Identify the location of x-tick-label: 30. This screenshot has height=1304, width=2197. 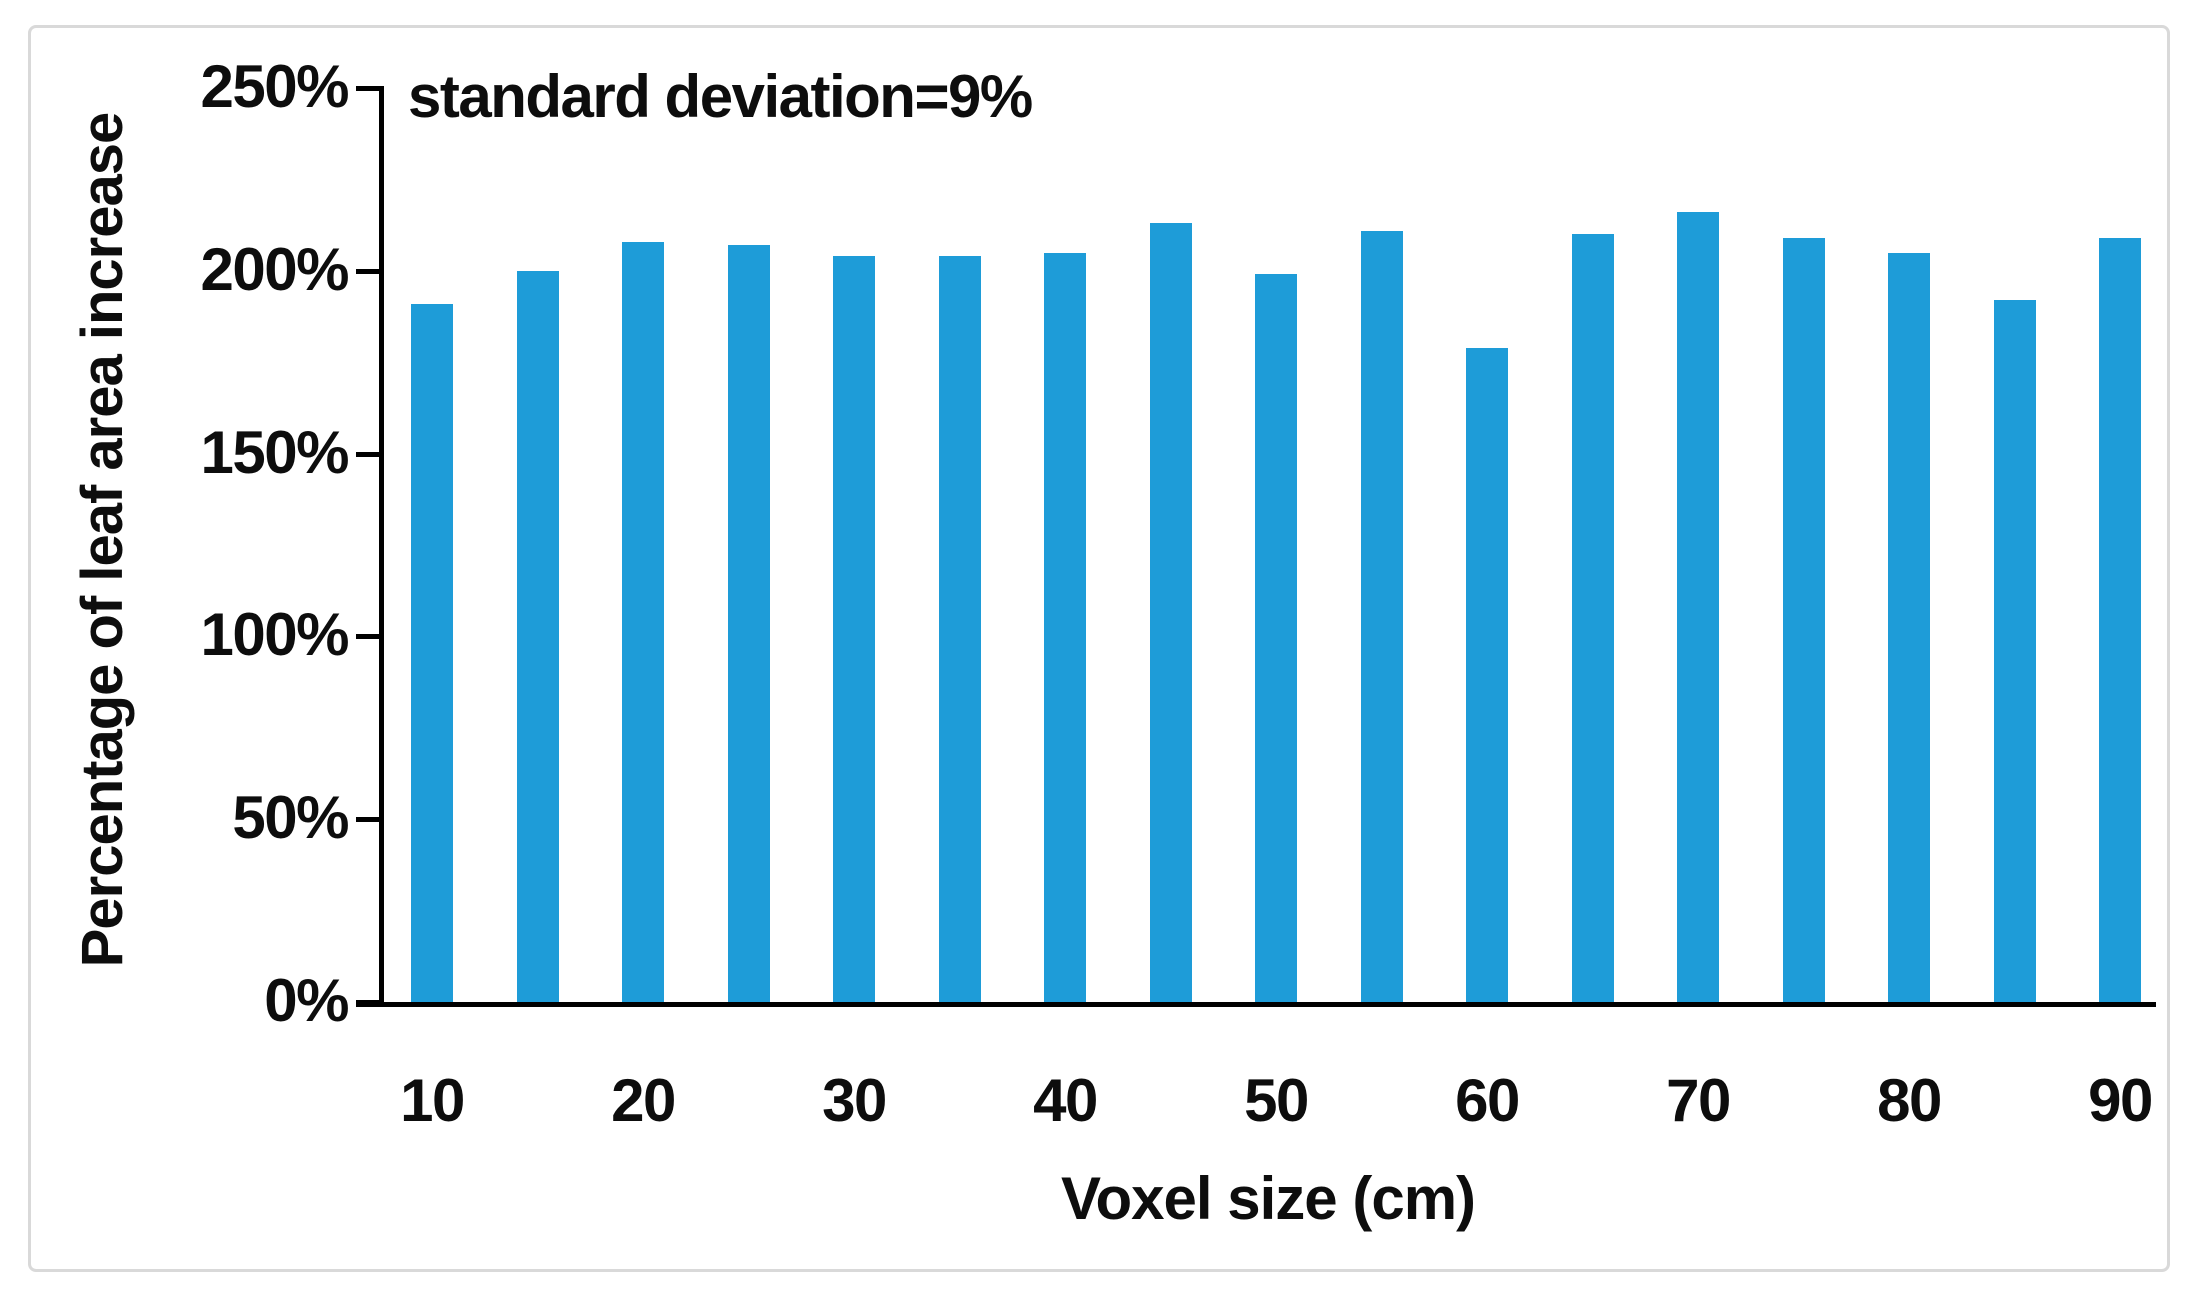
(854, 1100).